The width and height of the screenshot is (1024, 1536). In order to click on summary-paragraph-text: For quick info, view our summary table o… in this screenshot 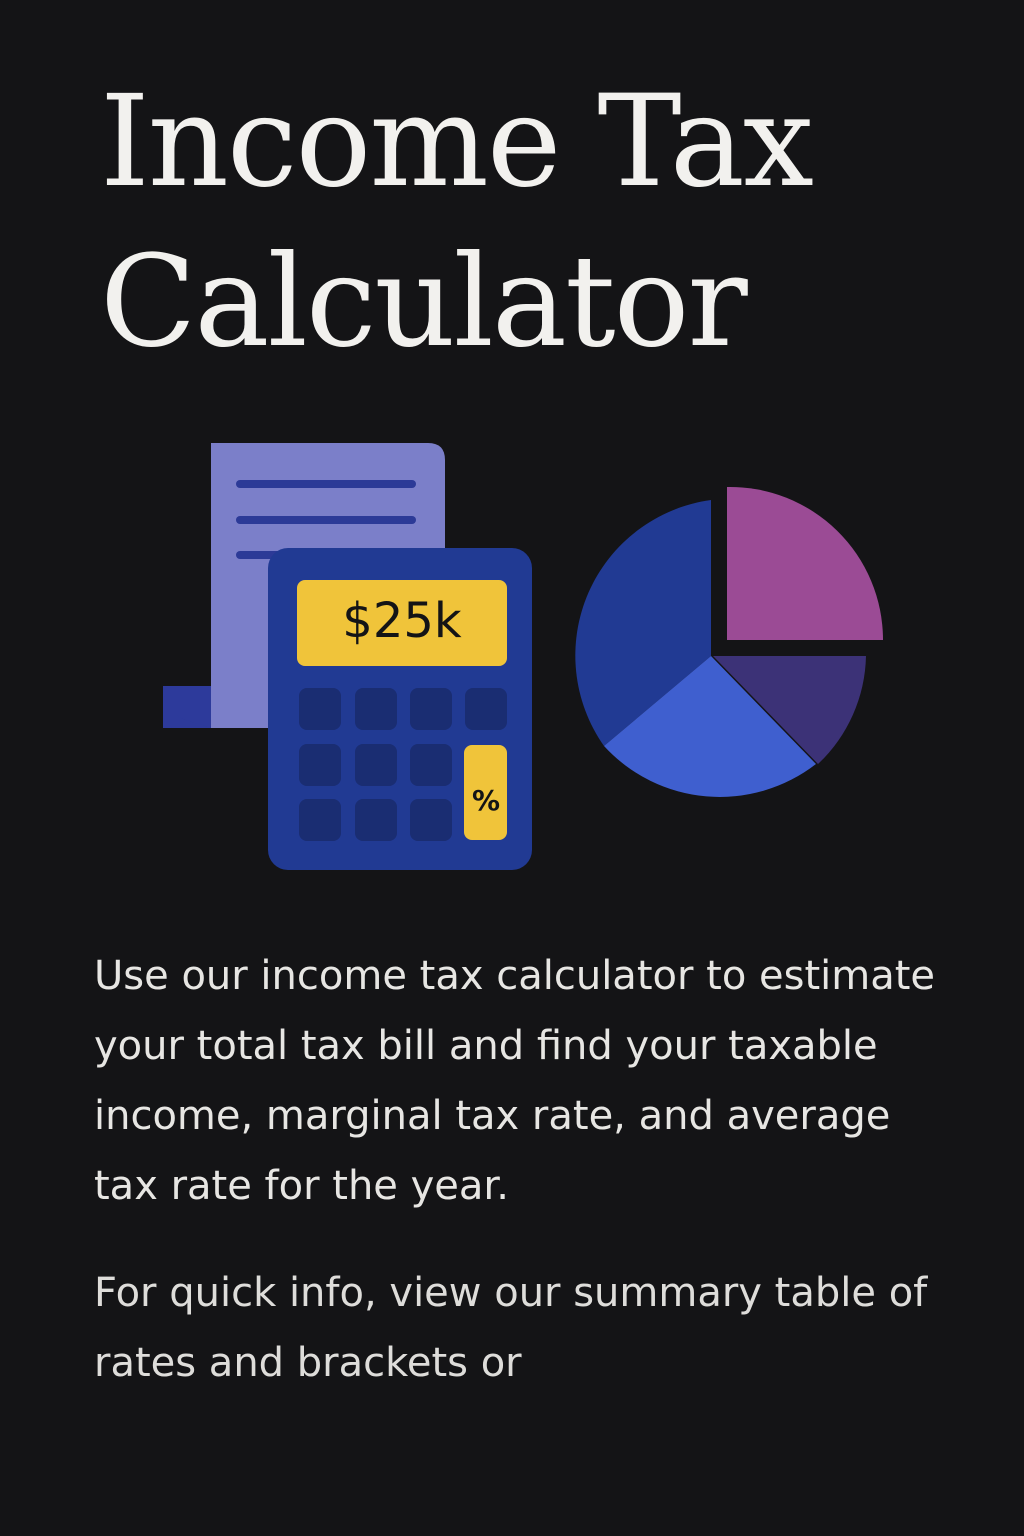, I will do `click(511, 1328)`.